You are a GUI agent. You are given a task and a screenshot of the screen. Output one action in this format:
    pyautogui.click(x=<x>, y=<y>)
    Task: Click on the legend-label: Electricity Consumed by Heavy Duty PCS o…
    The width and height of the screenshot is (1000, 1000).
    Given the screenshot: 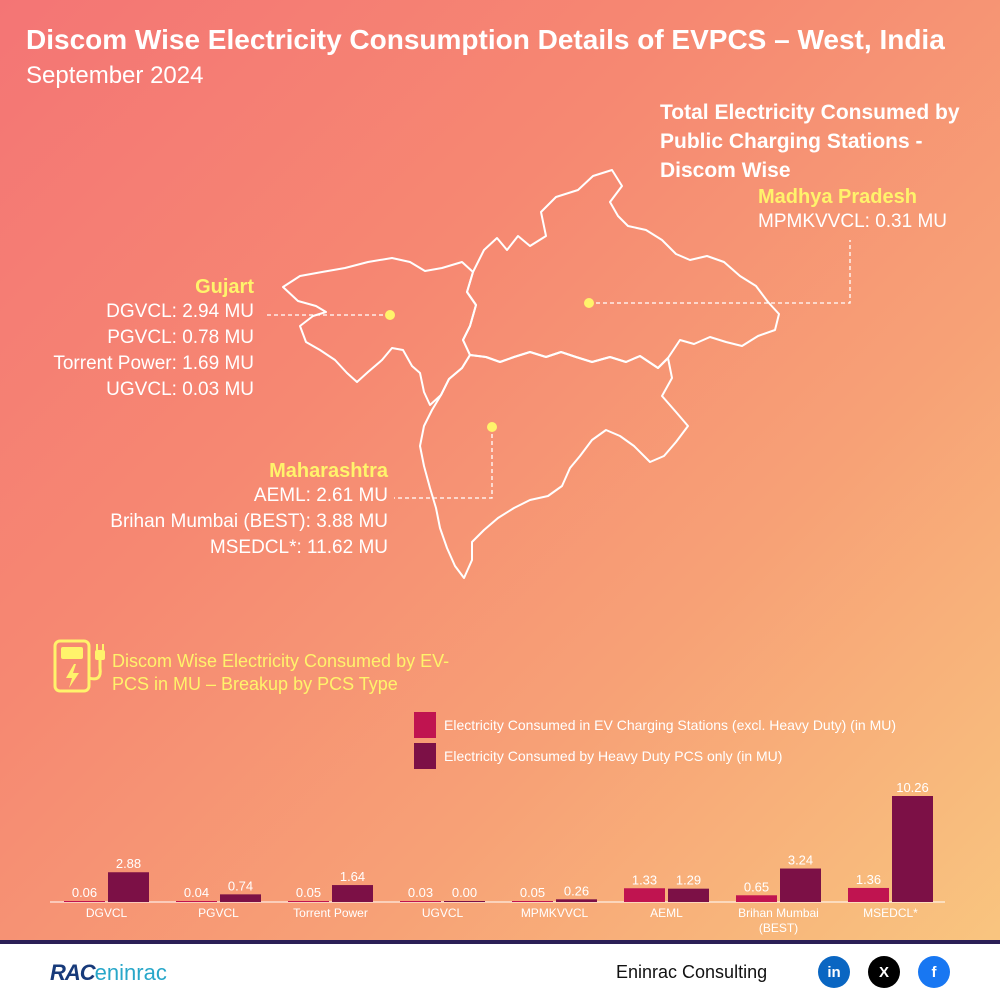 What is the action you would take?
    pyautogui.click(x=613, y=755)
    